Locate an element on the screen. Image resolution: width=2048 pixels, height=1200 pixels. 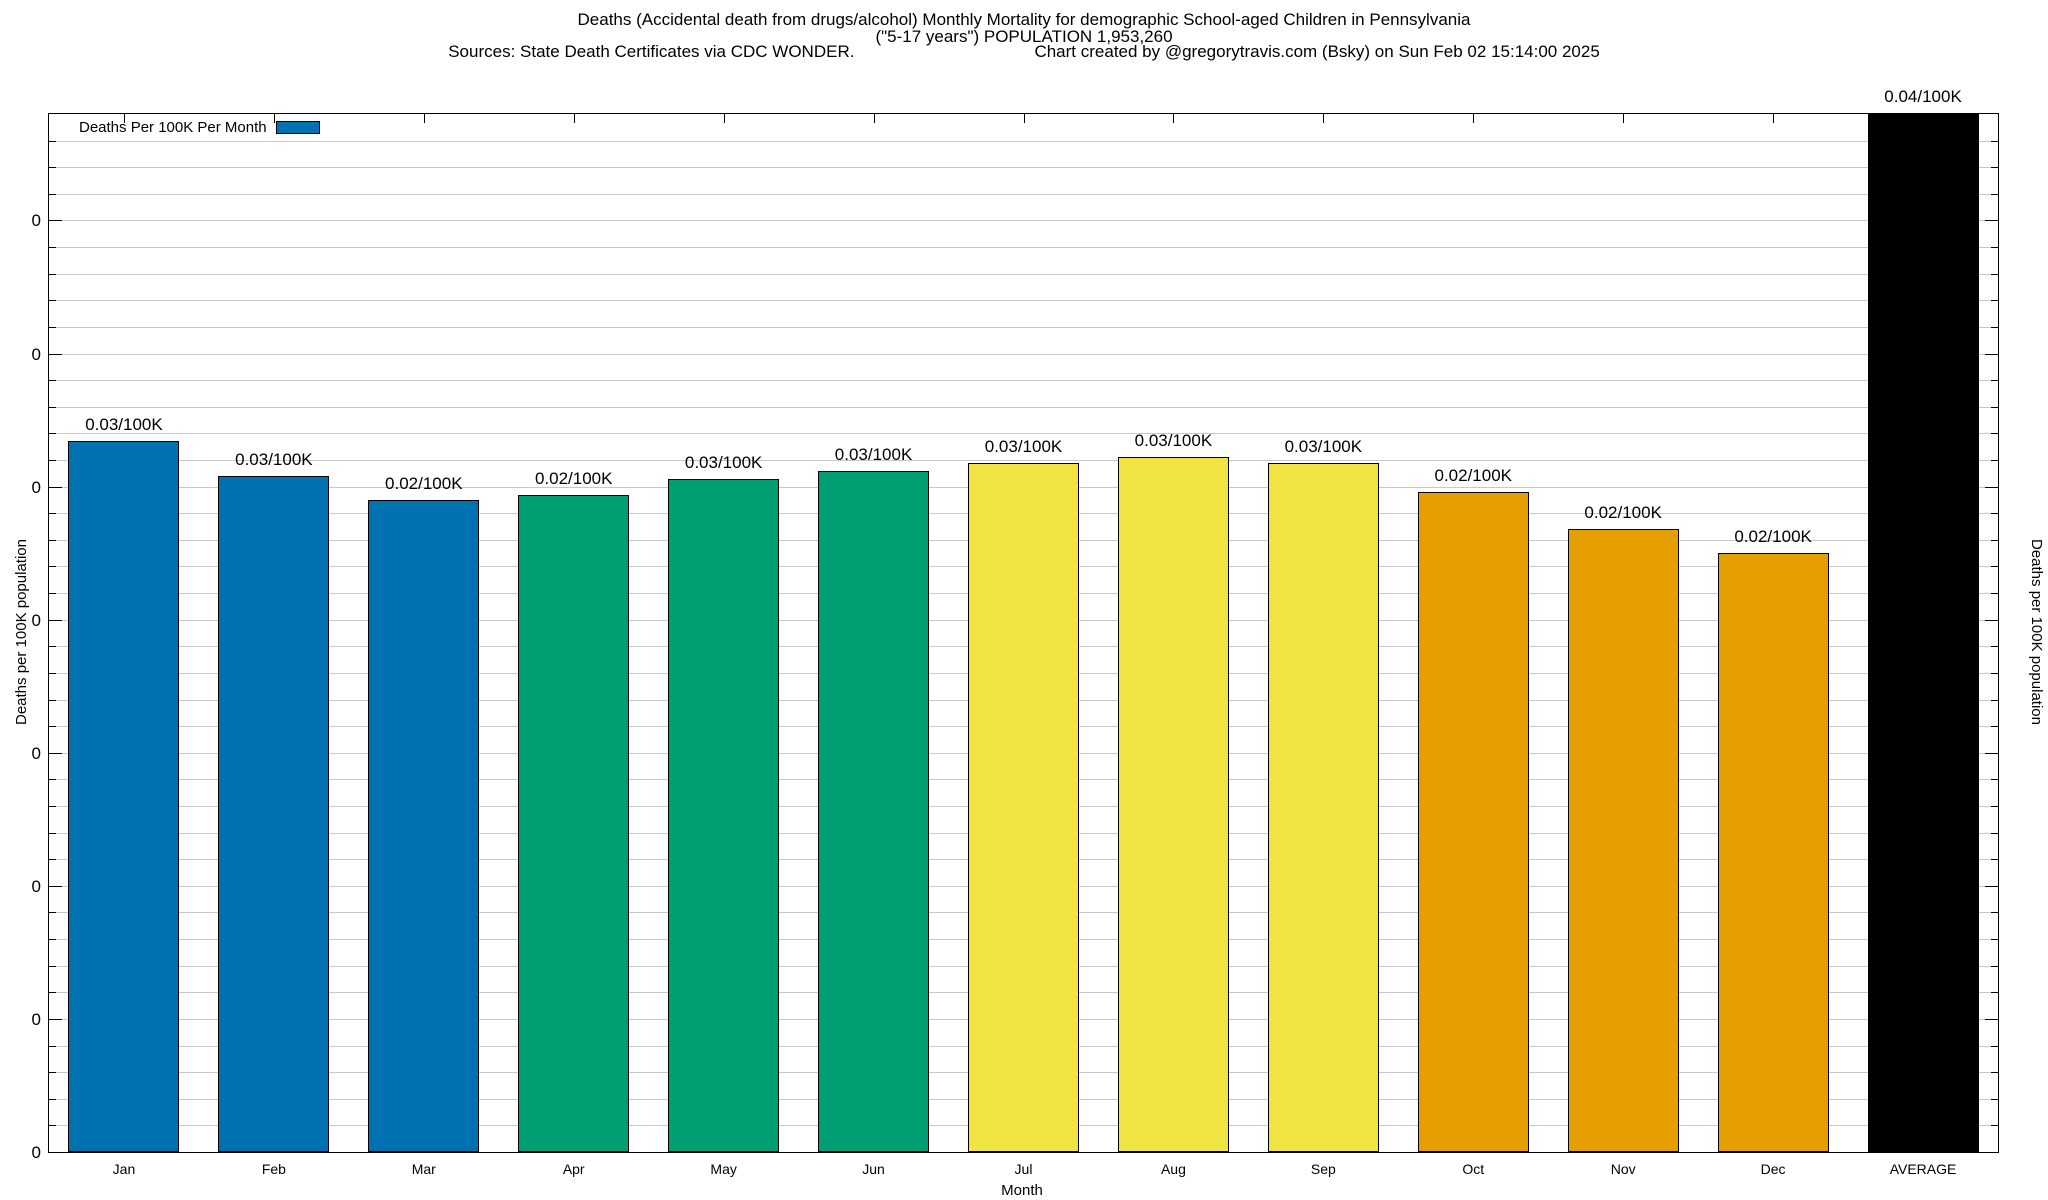
x-category-label: Mar is located at coordinates (423, 1169).